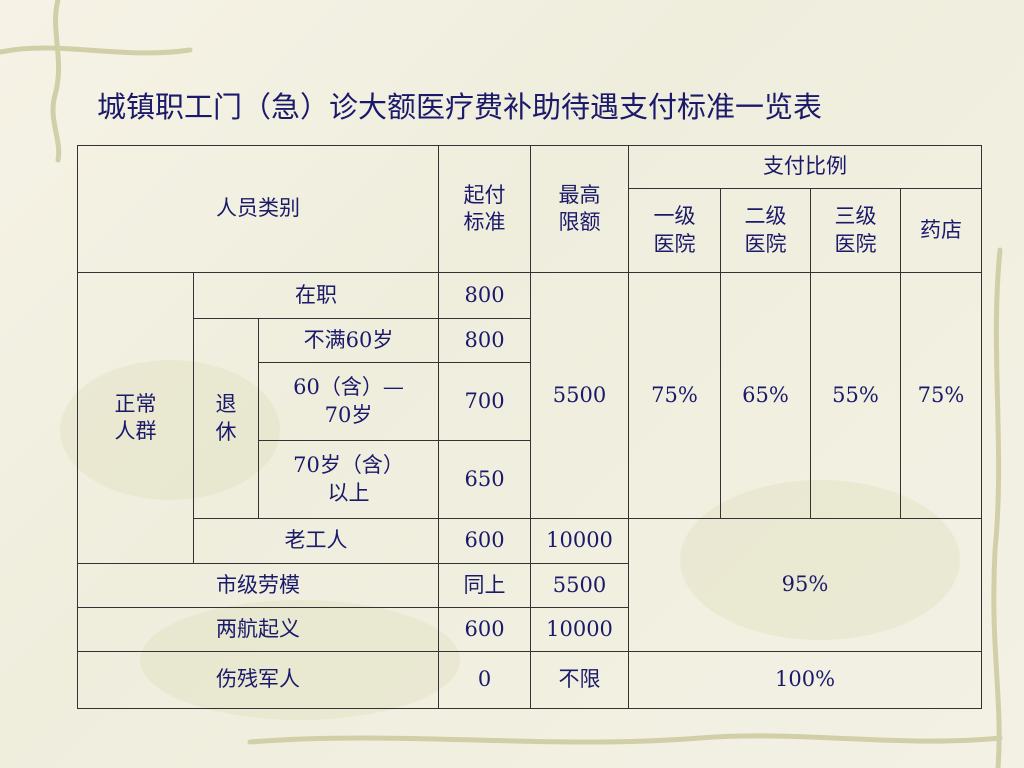 The width and height of the screenshot is (1024, 768). Describe the element at coordinates (580, 680) in the screenshot. I see `table-cell: 不限` at that location.